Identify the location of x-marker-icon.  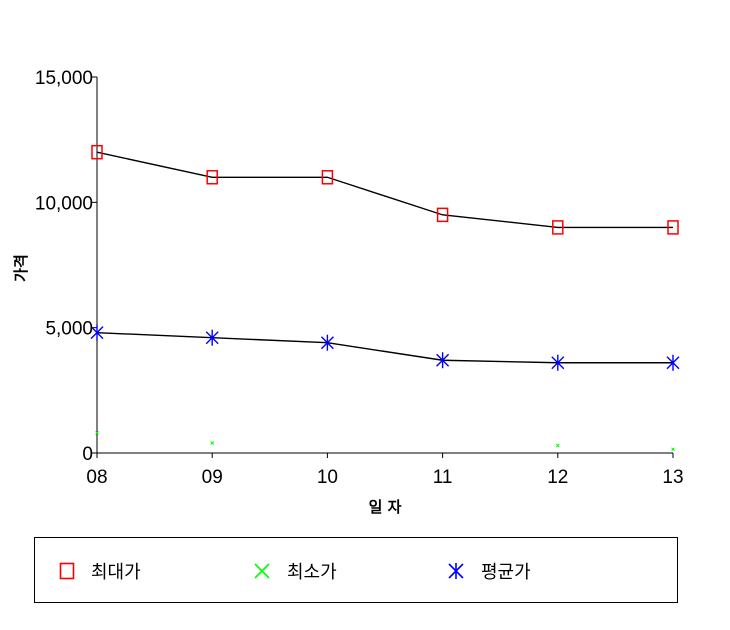
(262, 571).